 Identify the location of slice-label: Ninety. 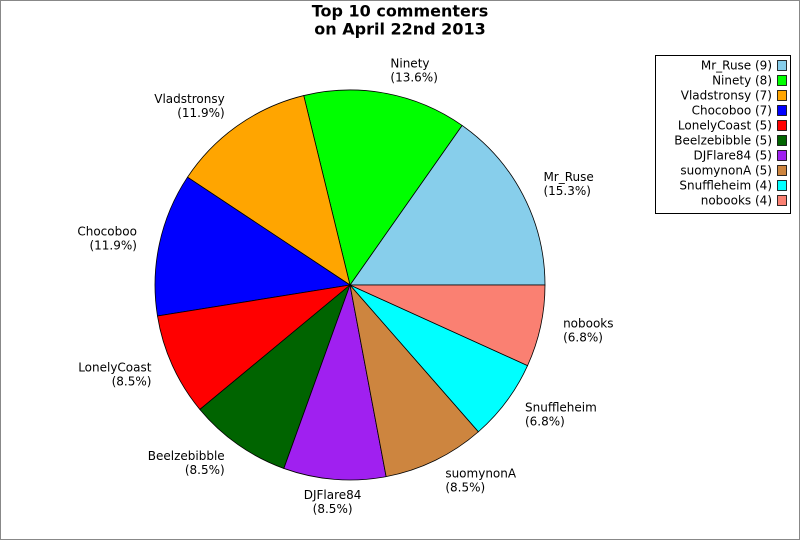
(409, 63).